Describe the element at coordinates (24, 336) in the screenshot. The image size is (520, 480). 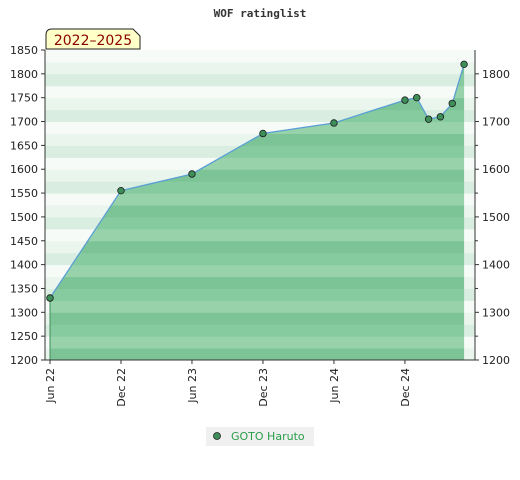
I see `left-tick-label: 1250` at that location.